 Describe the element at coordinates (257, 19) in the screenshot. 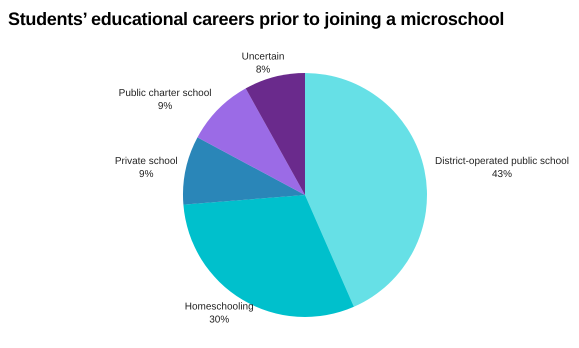

I see `chart-title: Students’ educational careers prior to joining a microschool` at that location.